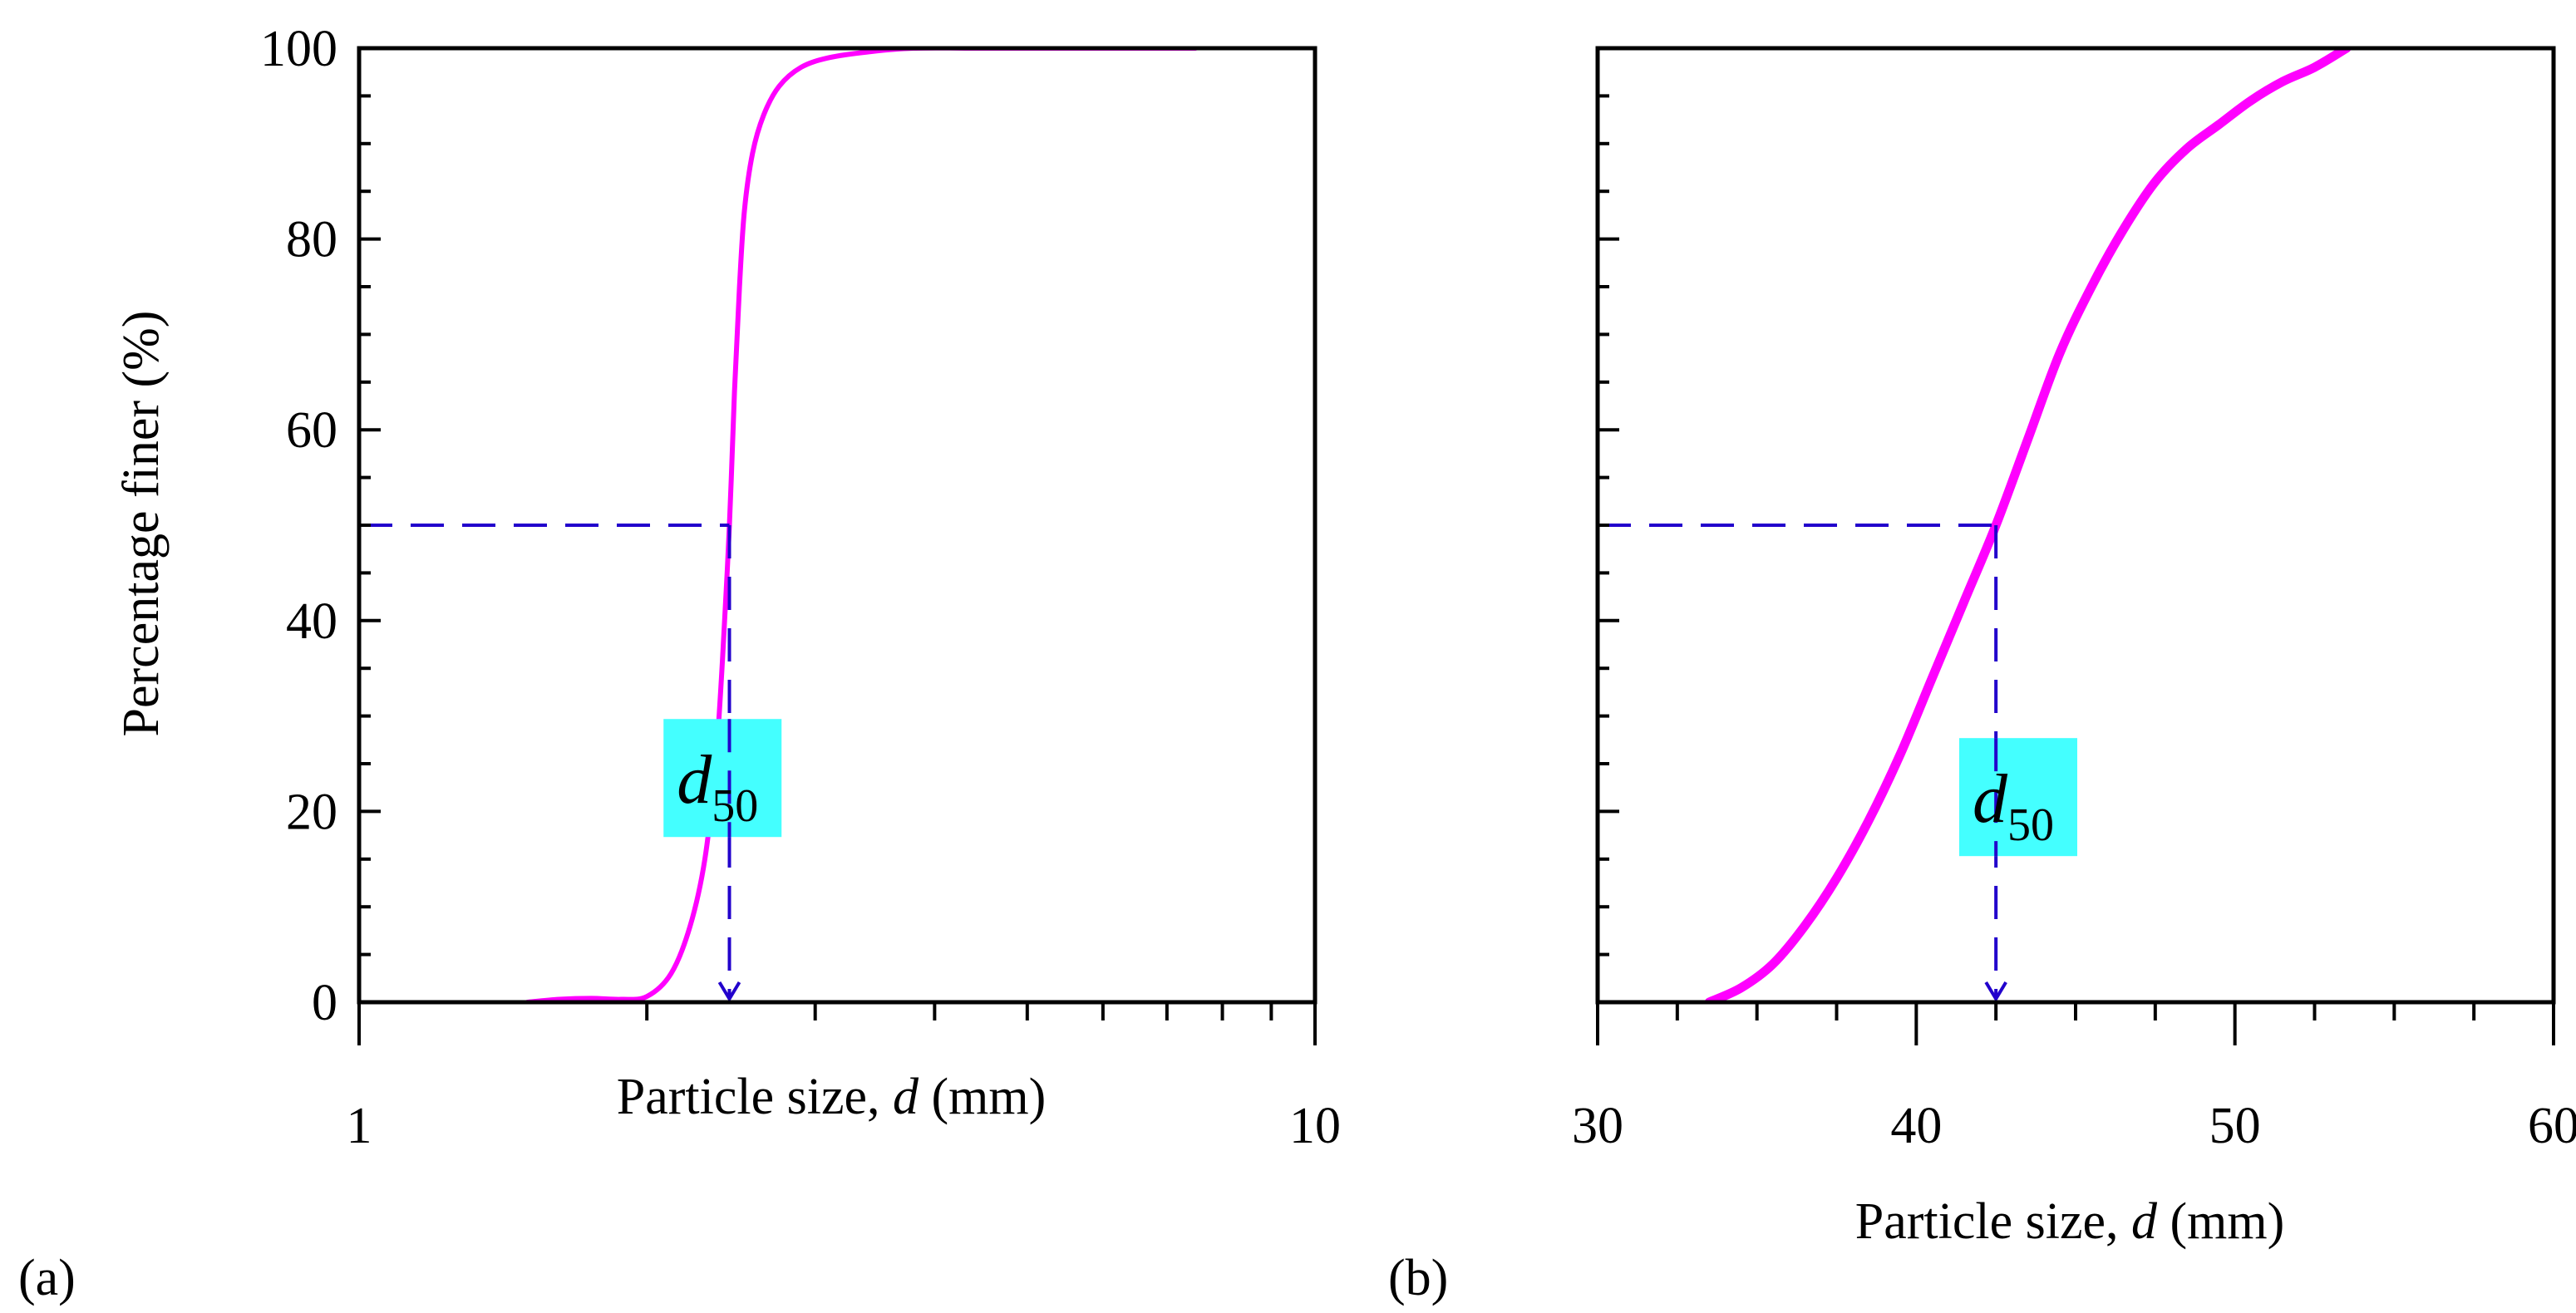  Describe the element at coordinates (717, 786) in the screenshot. I see `a-d50-label: d50` at that location.